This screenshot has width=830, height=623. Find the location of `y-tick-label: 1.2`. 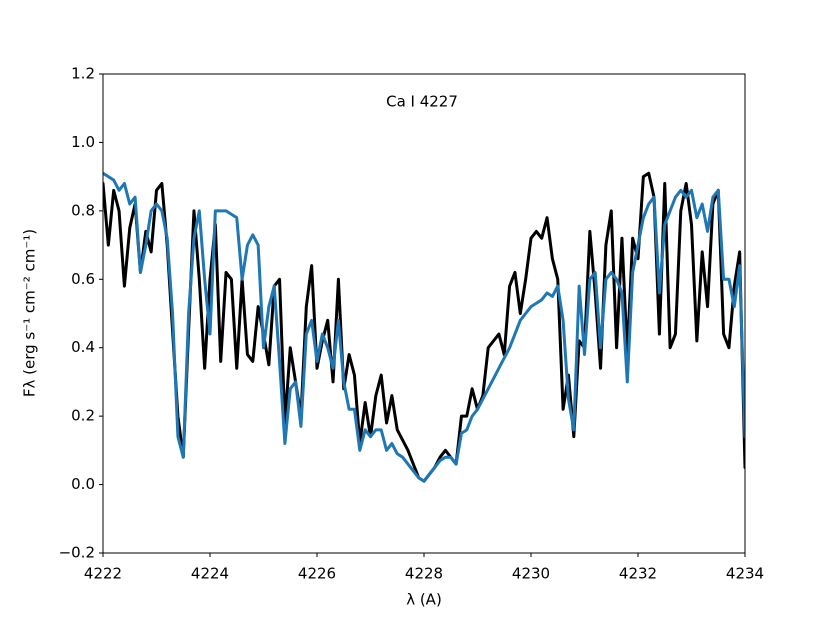

y-tick-label: 1.2 is located at coordinates (83, 74).